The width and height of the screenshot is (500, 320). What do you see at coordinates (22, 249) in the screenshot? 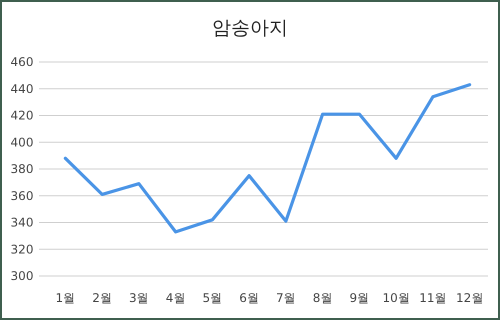
I see `y-tick-label: 320` at bounding box center [22, 249].